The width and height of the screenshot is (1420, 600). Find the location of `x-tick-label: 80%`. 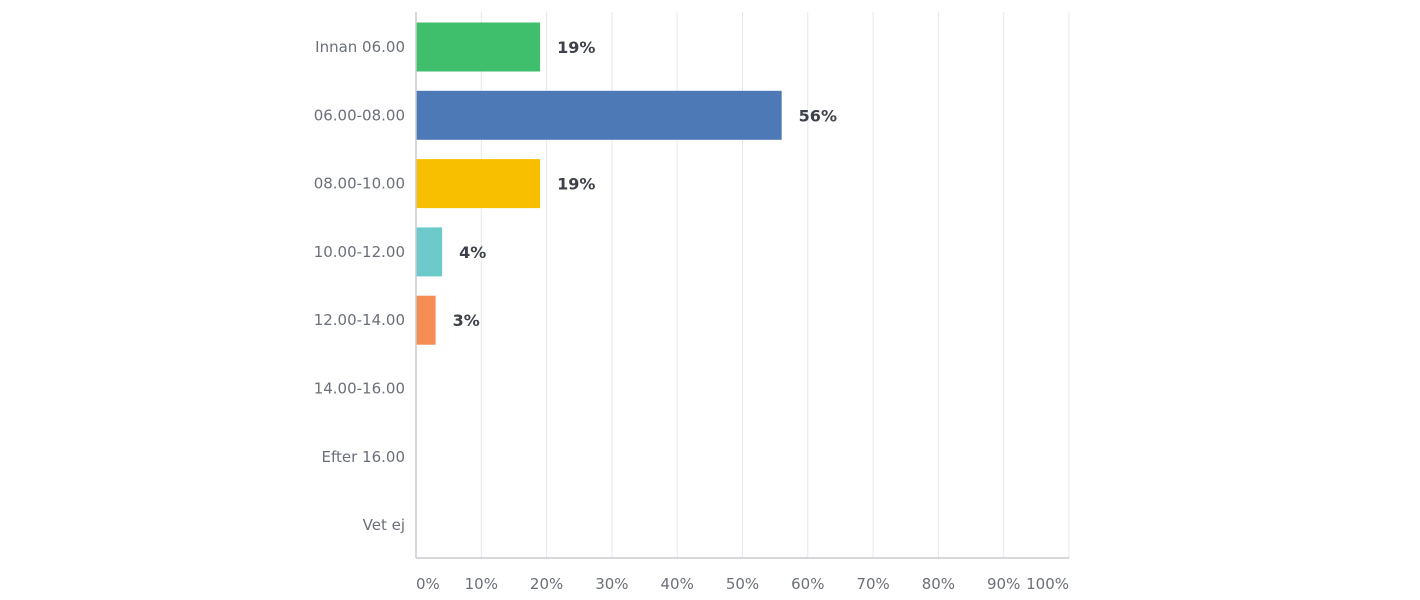

x-tick-label: 80% is located at coordinates (938, 584).